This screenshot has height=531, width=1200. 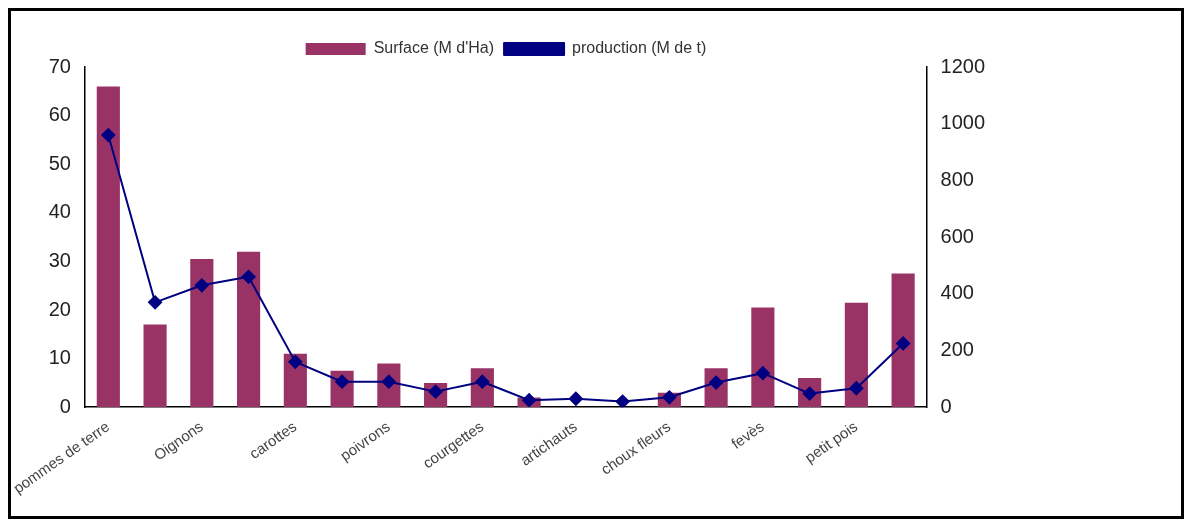 I want to click on y-tick-label: 60, so click(x=59, y=114).